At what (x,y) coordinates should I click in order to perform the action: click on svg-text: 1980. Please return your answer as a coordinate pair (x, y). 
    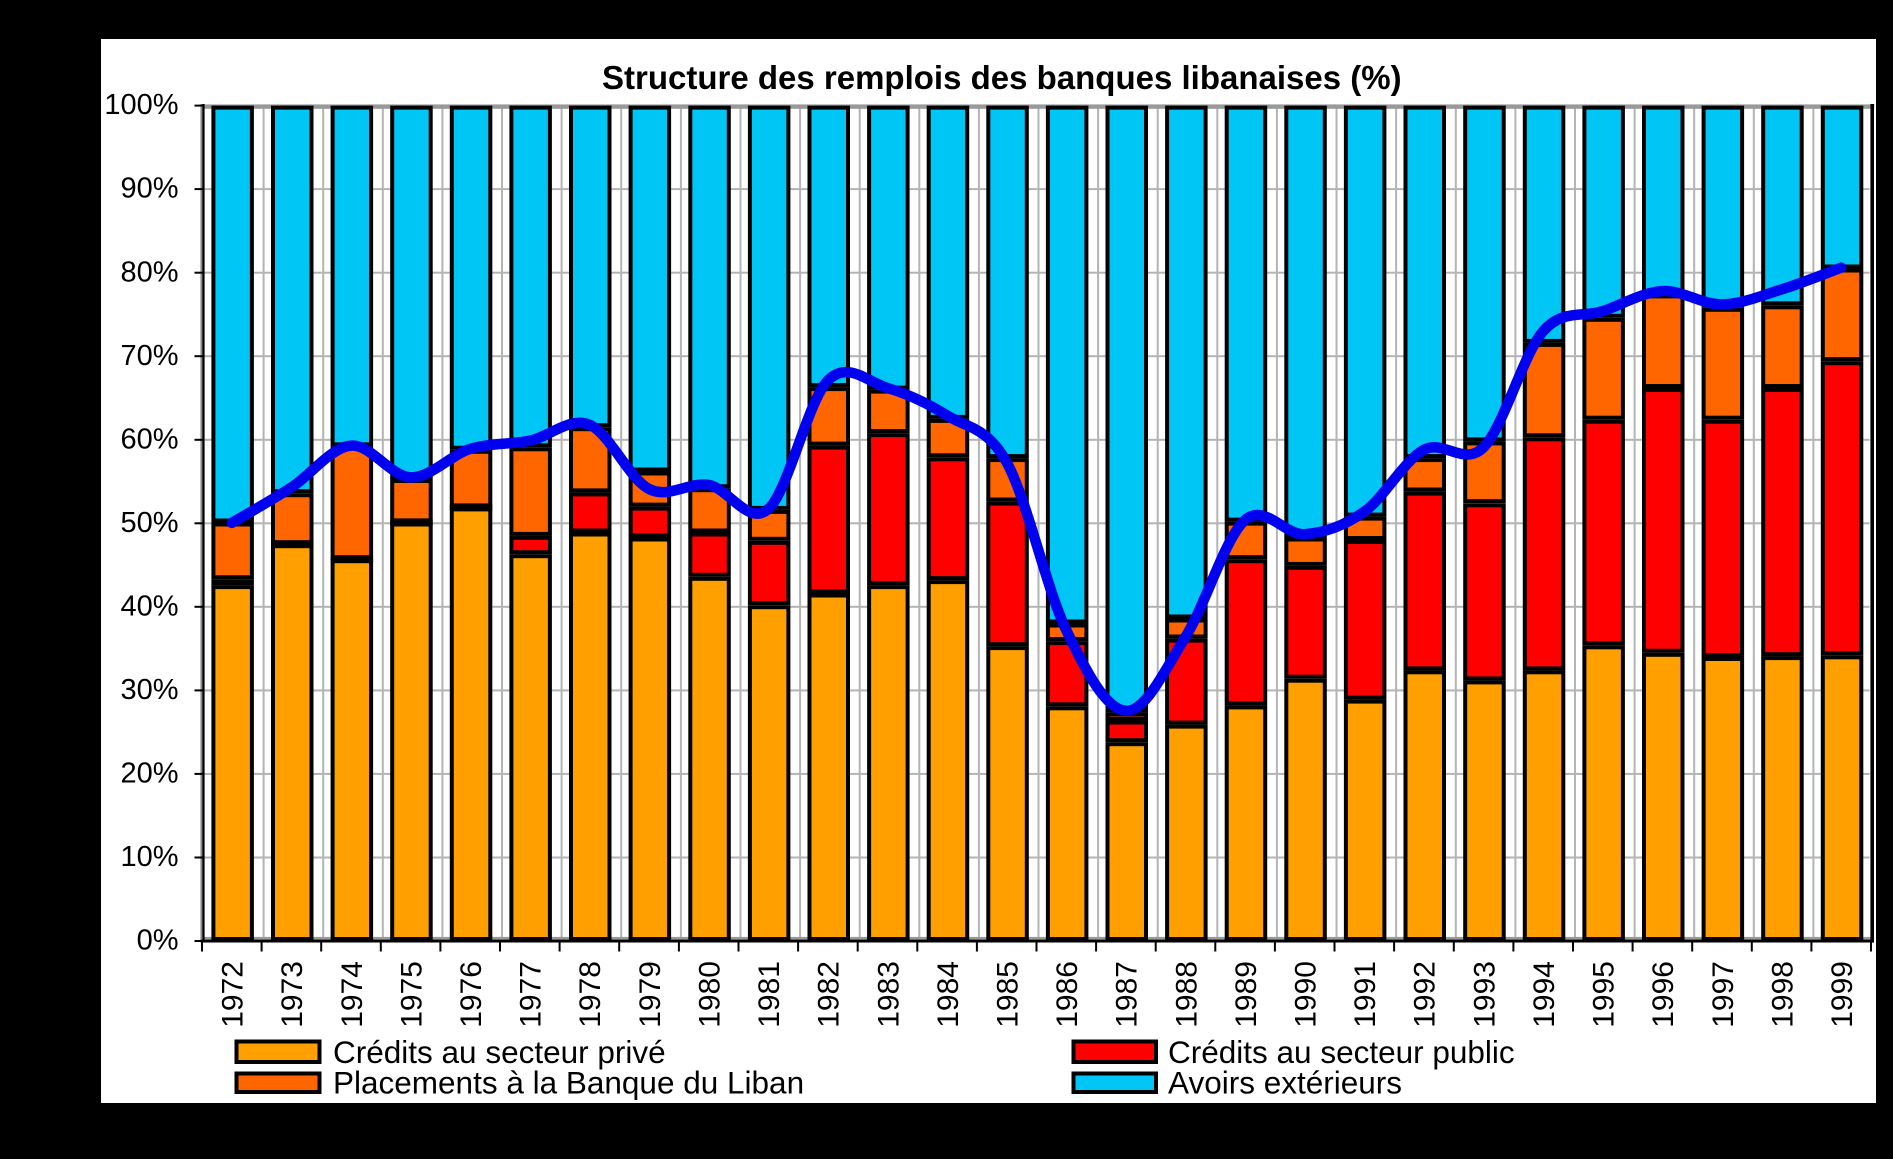
    Looking at the image, I should click on (710, 994).